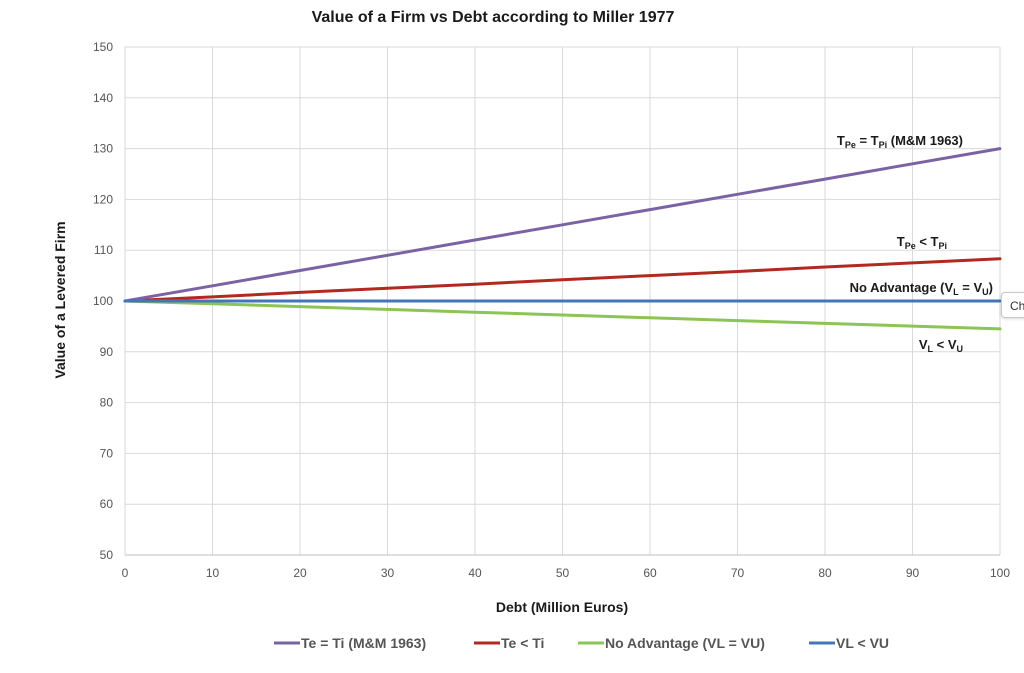 This screenshot has width=1024, height=673. I want to click on x-tick-label: 100, so click(1000, 573).